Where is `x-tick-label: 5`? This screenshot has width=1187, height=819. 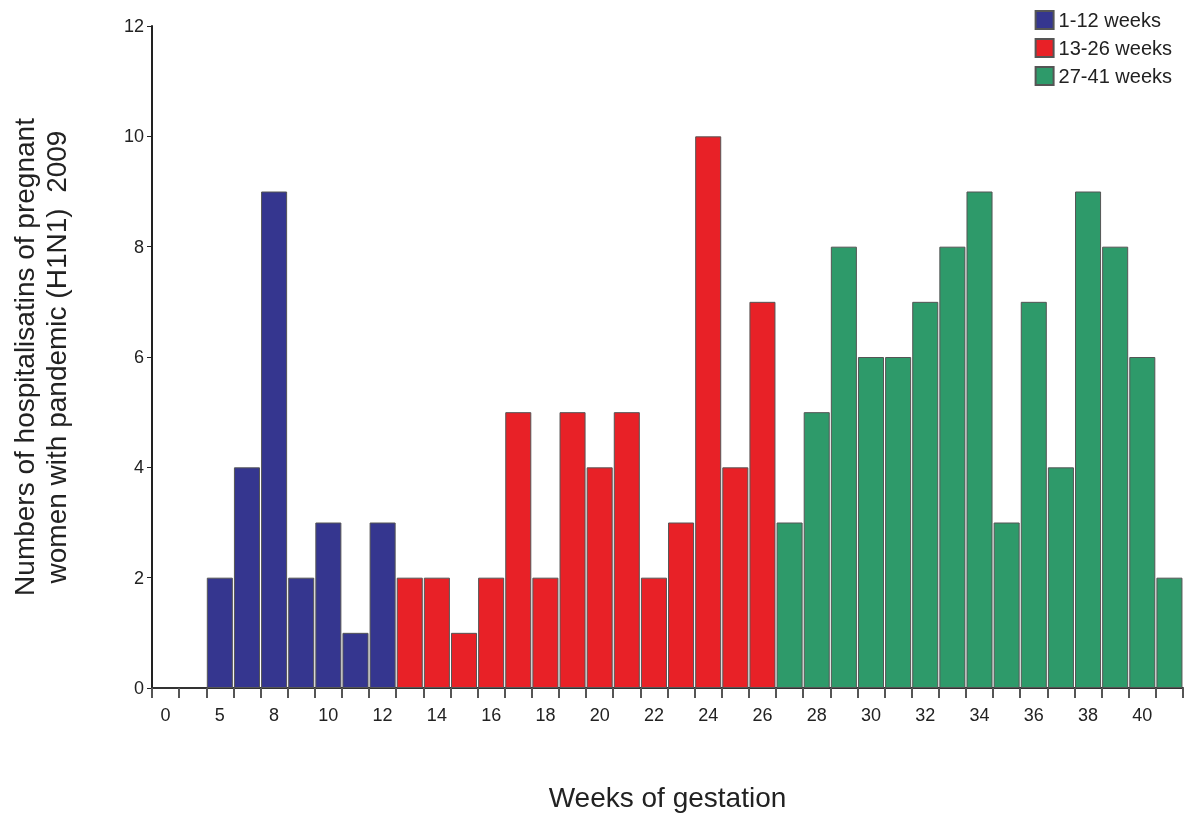
x-tick-label: 5 is located at coordinates (219, 715).